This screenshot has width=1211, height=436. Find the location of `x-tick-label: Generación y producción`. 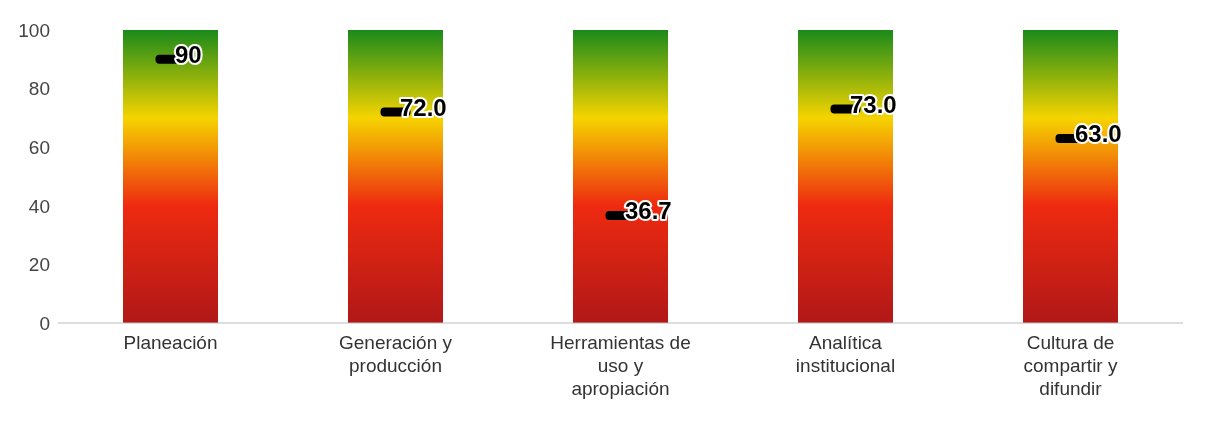

x-tick-label: Generación y producción is located at coordinates (395, 354).